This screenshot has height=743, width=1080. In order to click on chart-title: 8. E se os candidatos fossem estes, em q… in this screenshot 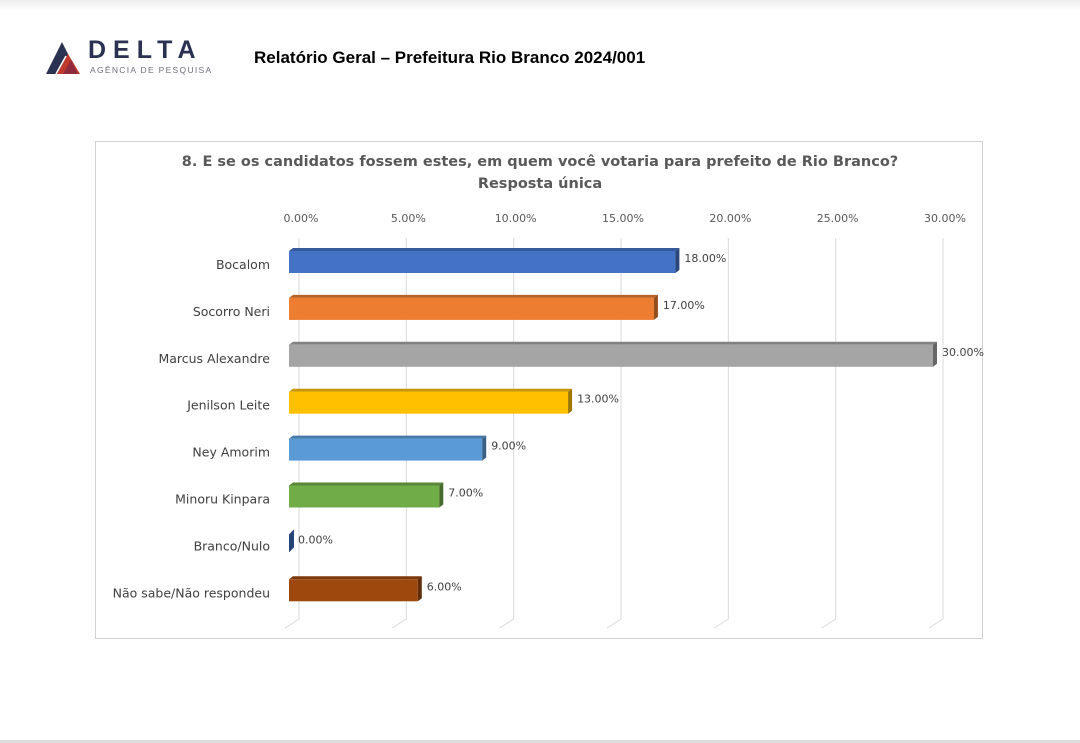, I will do `click(540, 162)`.